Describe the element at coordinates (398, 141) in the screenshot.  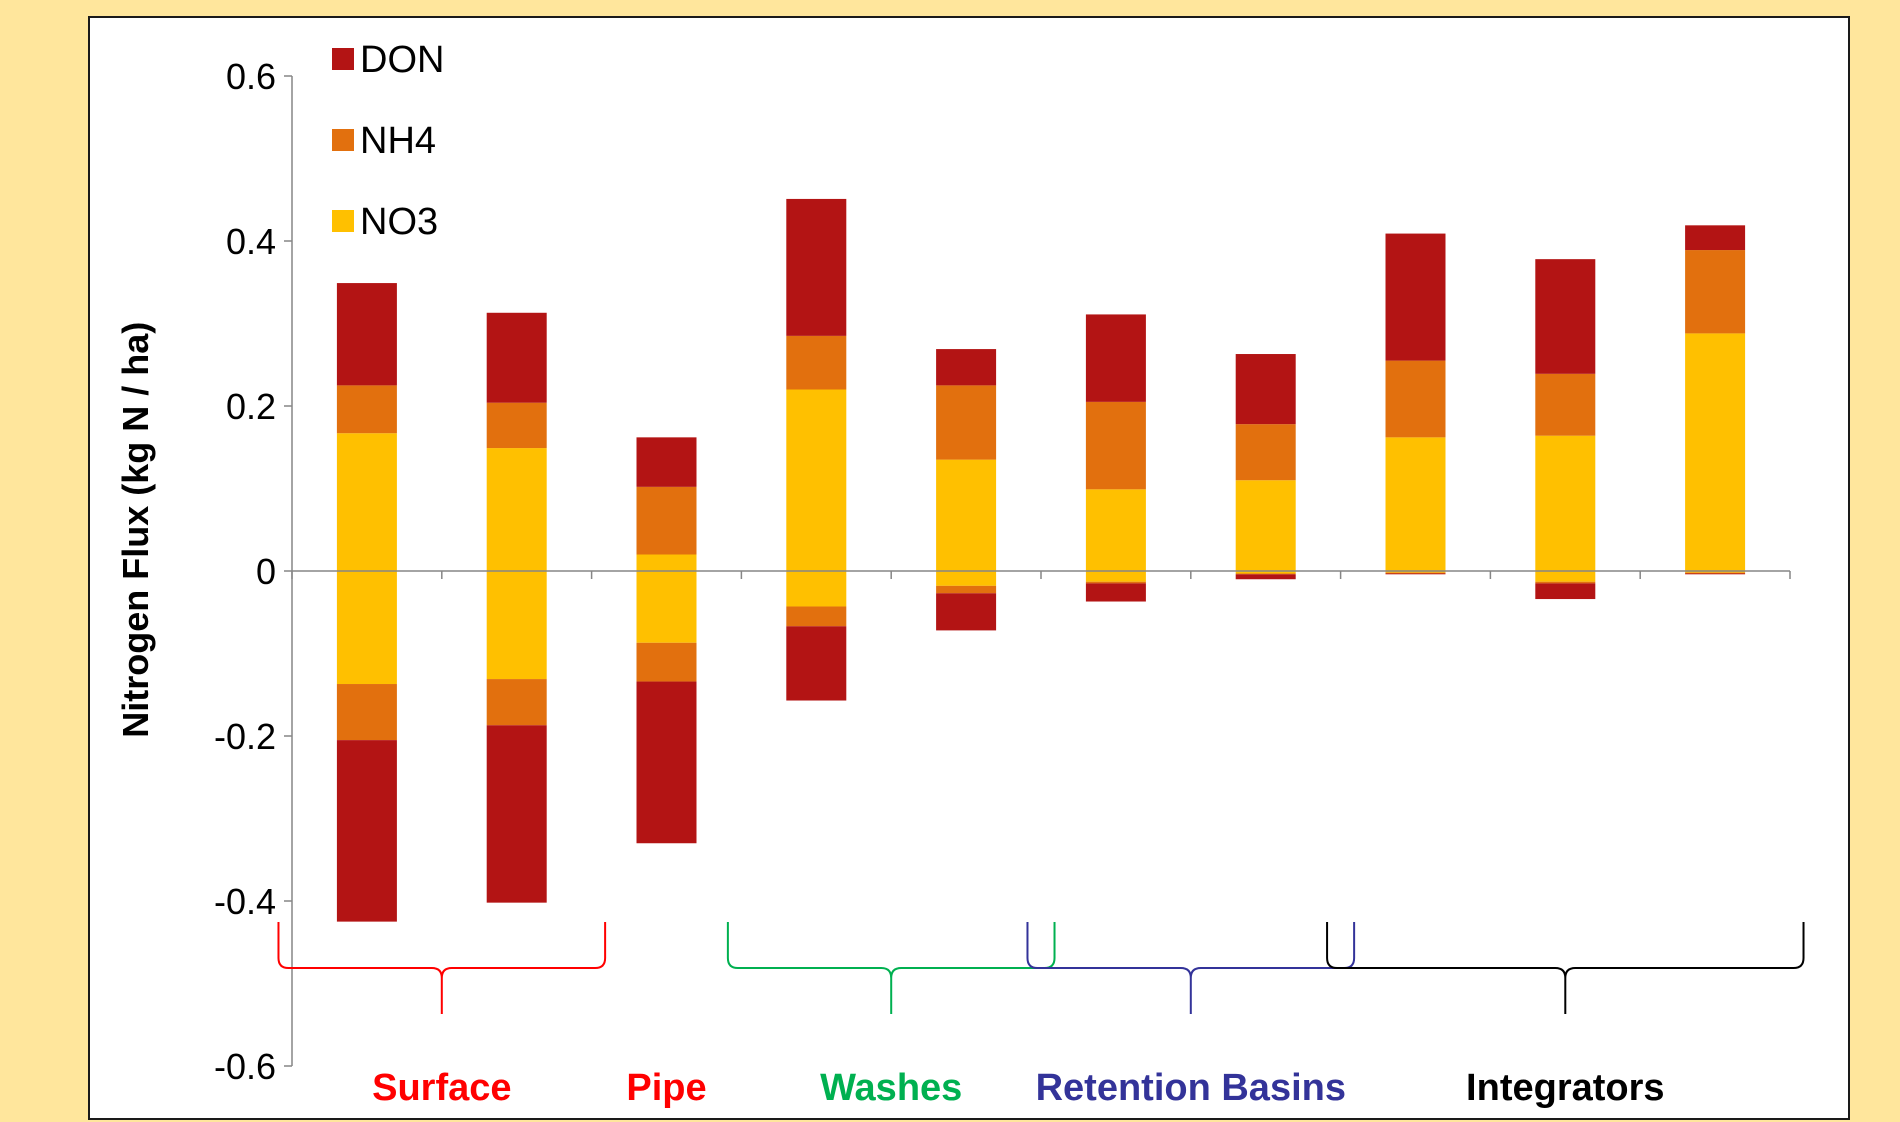
I see `legend-label-nh4: NH4` at that location.